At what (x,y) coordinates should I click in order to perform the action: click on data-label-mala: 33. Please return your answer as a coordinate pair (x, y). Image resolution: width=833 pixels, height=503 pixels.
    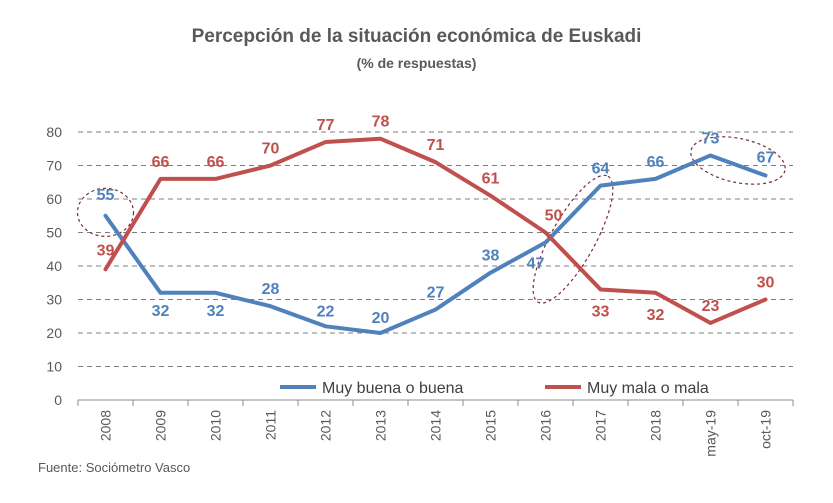
    Looking at the image, I should click on (601, 311).